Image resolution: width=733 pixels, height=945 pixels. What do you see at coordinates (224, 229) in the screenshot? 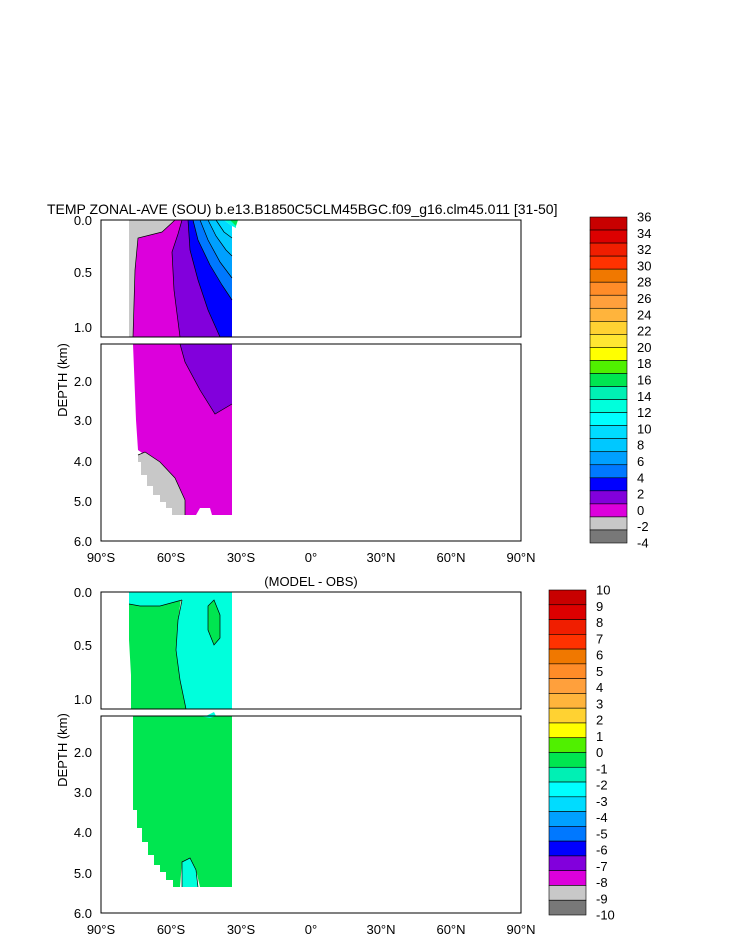
I see `top-upper-cyan` at bounding box center [224, 229].